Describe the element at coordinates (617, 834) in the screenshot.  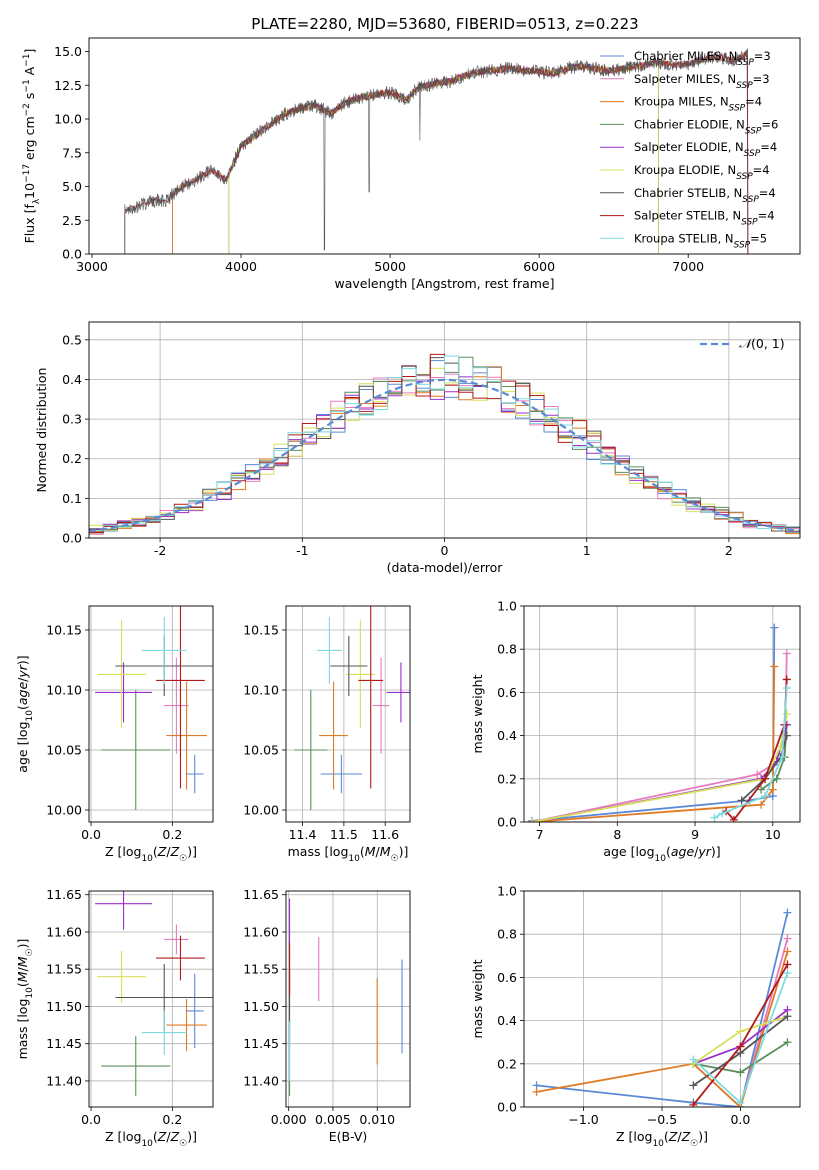
I see `x-tick-label: 8` at that location.